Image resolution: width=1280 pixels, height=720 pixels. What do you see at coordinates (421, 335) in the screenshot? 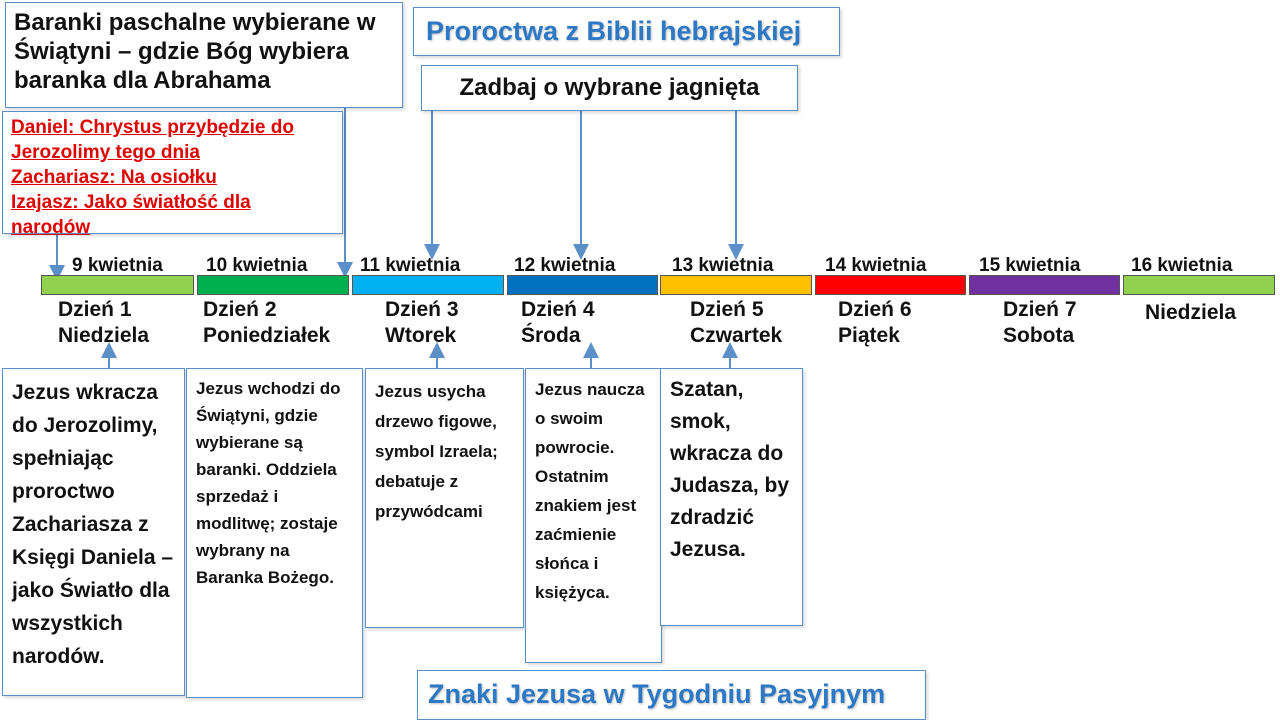
I see `day-name: Wtorek` at bounding box center [421, 335].